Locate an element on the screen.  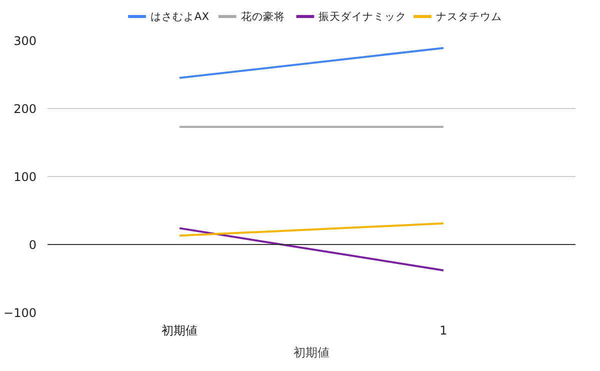
y-tick-label: −100 is located at coordinates (20, 313).